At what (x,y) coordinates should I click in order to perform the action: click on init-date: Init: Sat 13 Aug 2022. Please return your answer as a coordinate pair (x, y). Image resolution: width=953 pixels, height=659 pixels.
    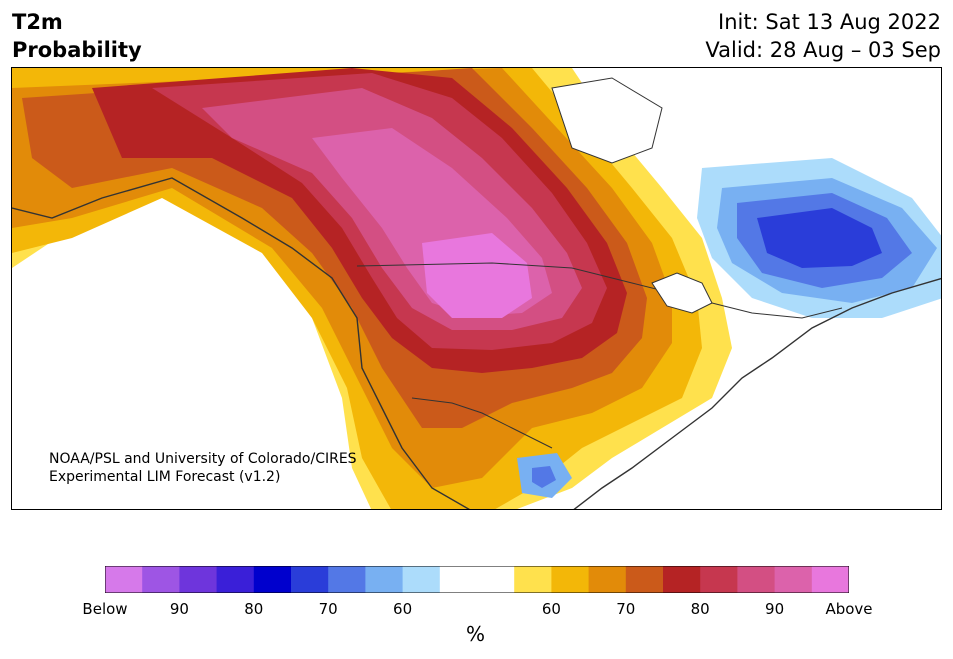
    Looking at the image, I should click on (829, 22).